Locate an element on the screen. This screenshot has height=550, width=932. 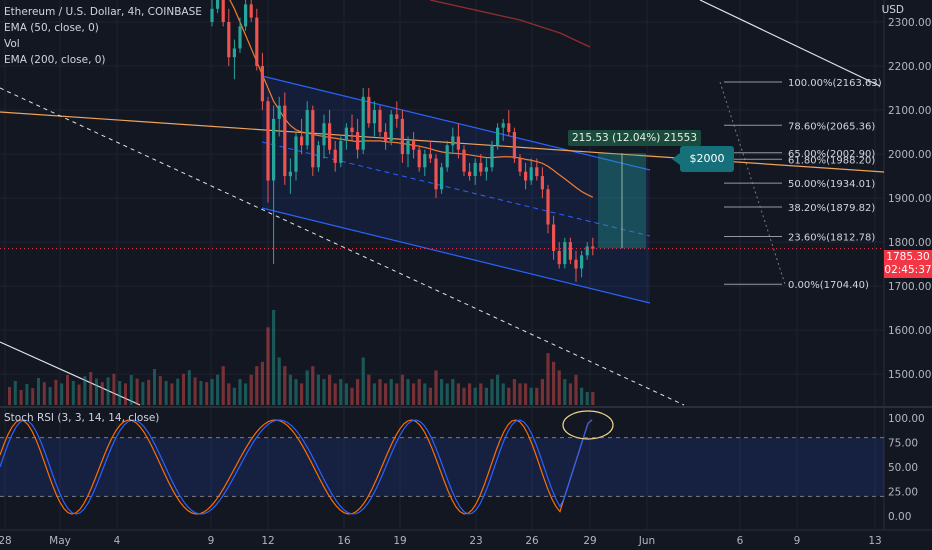
x-tick-label: 13 is located at coordinates (874, 541).